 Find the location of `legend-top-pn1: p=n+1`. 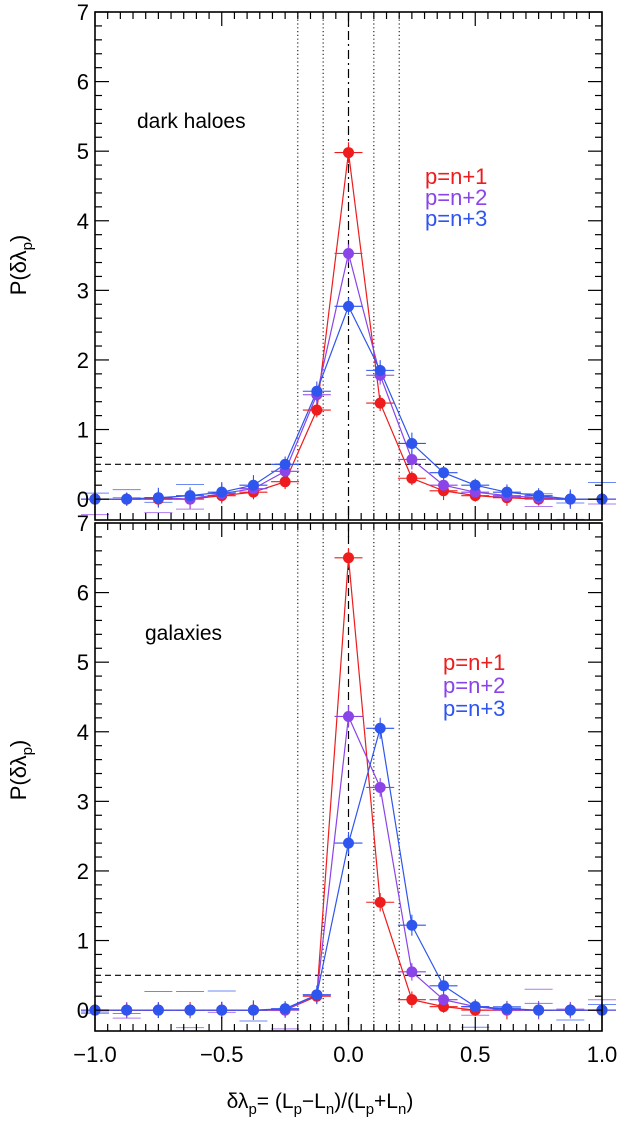

legend-top-pn1: p=n+1 is located at coordinates (456, 176).